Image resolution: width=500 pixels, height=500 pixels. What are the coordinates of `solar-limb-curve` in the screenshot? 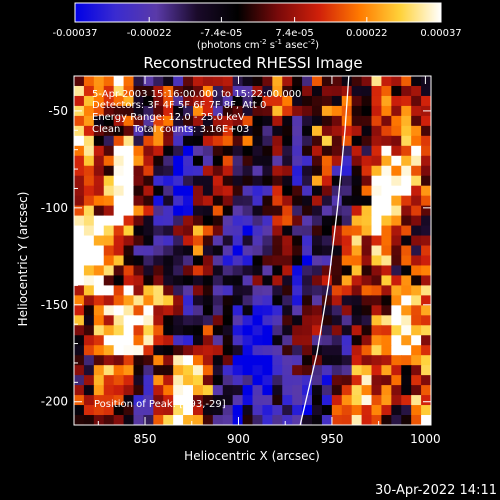 It's located at (324, 250).